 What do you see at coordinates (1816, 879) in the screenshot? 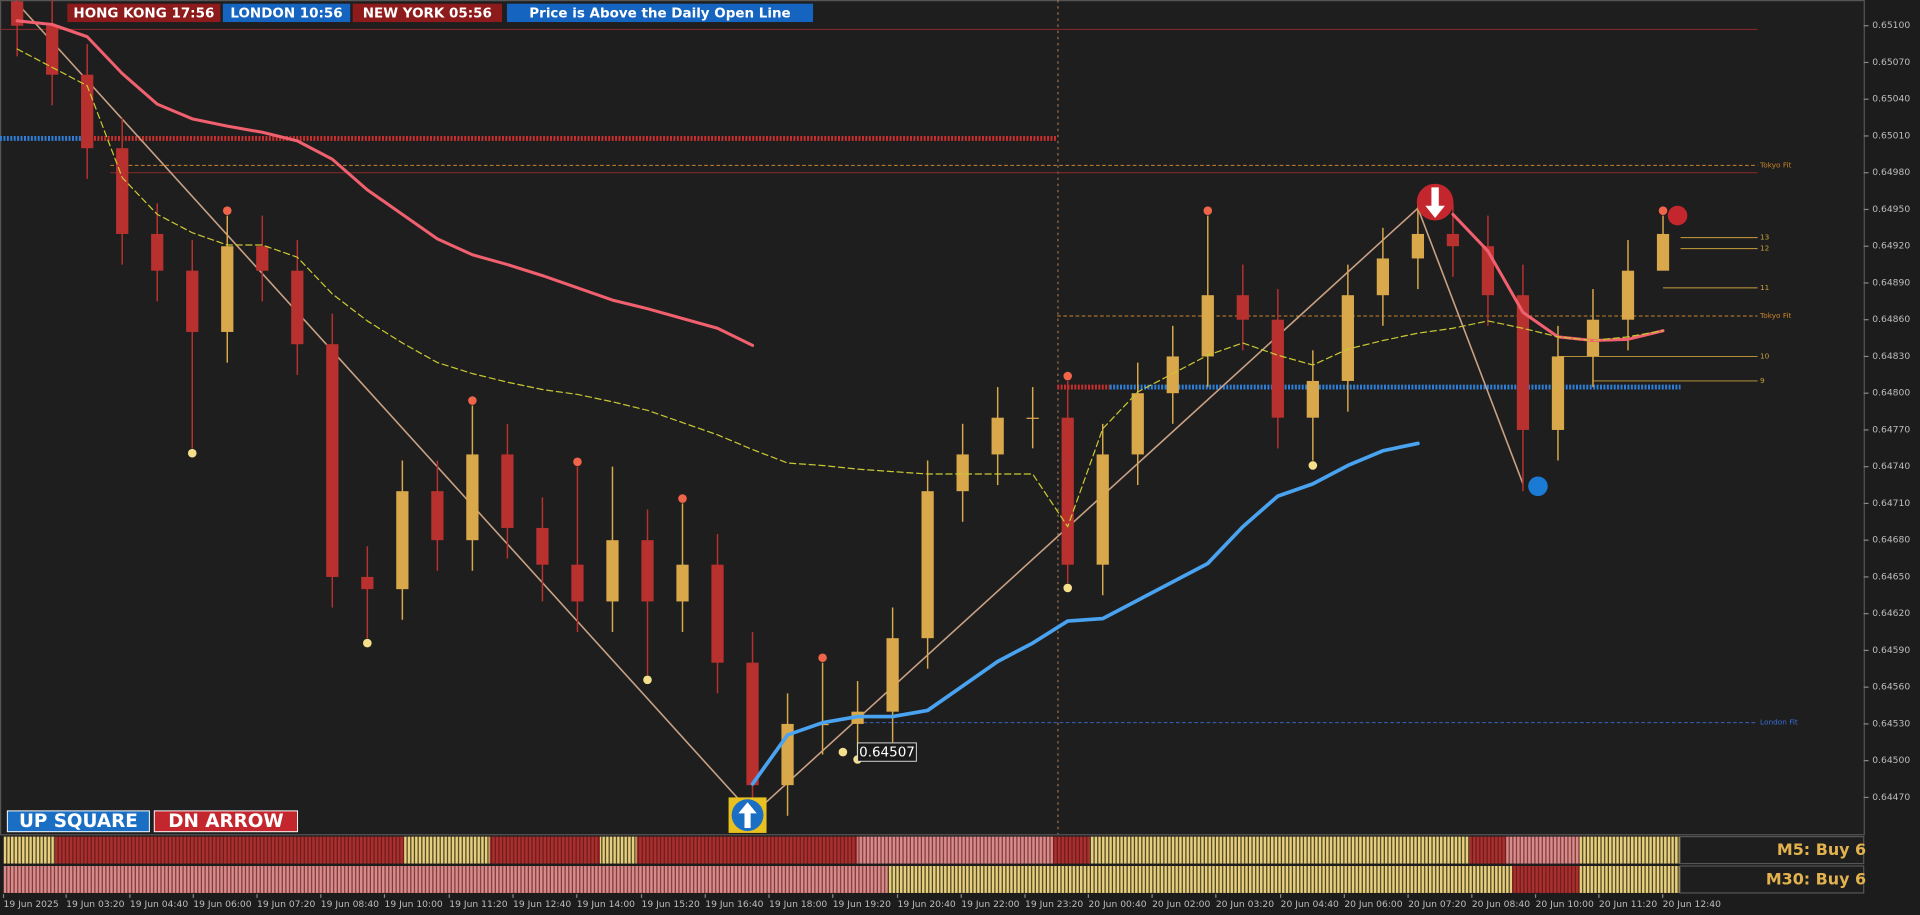
I see `panel-text: M30: Buy 6` at bounding box center [1816, 879].